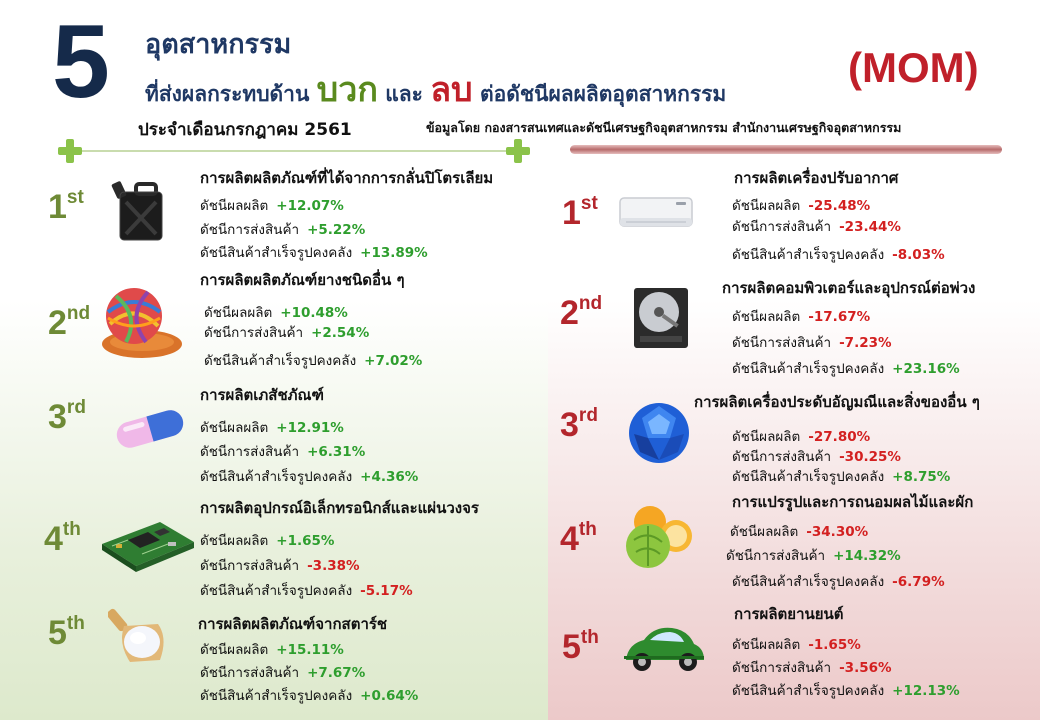  What do you see at coordinates (580, 212) in the screenshot?
I see `rank-negative-1: 1st` at bounding box center [580, 212].